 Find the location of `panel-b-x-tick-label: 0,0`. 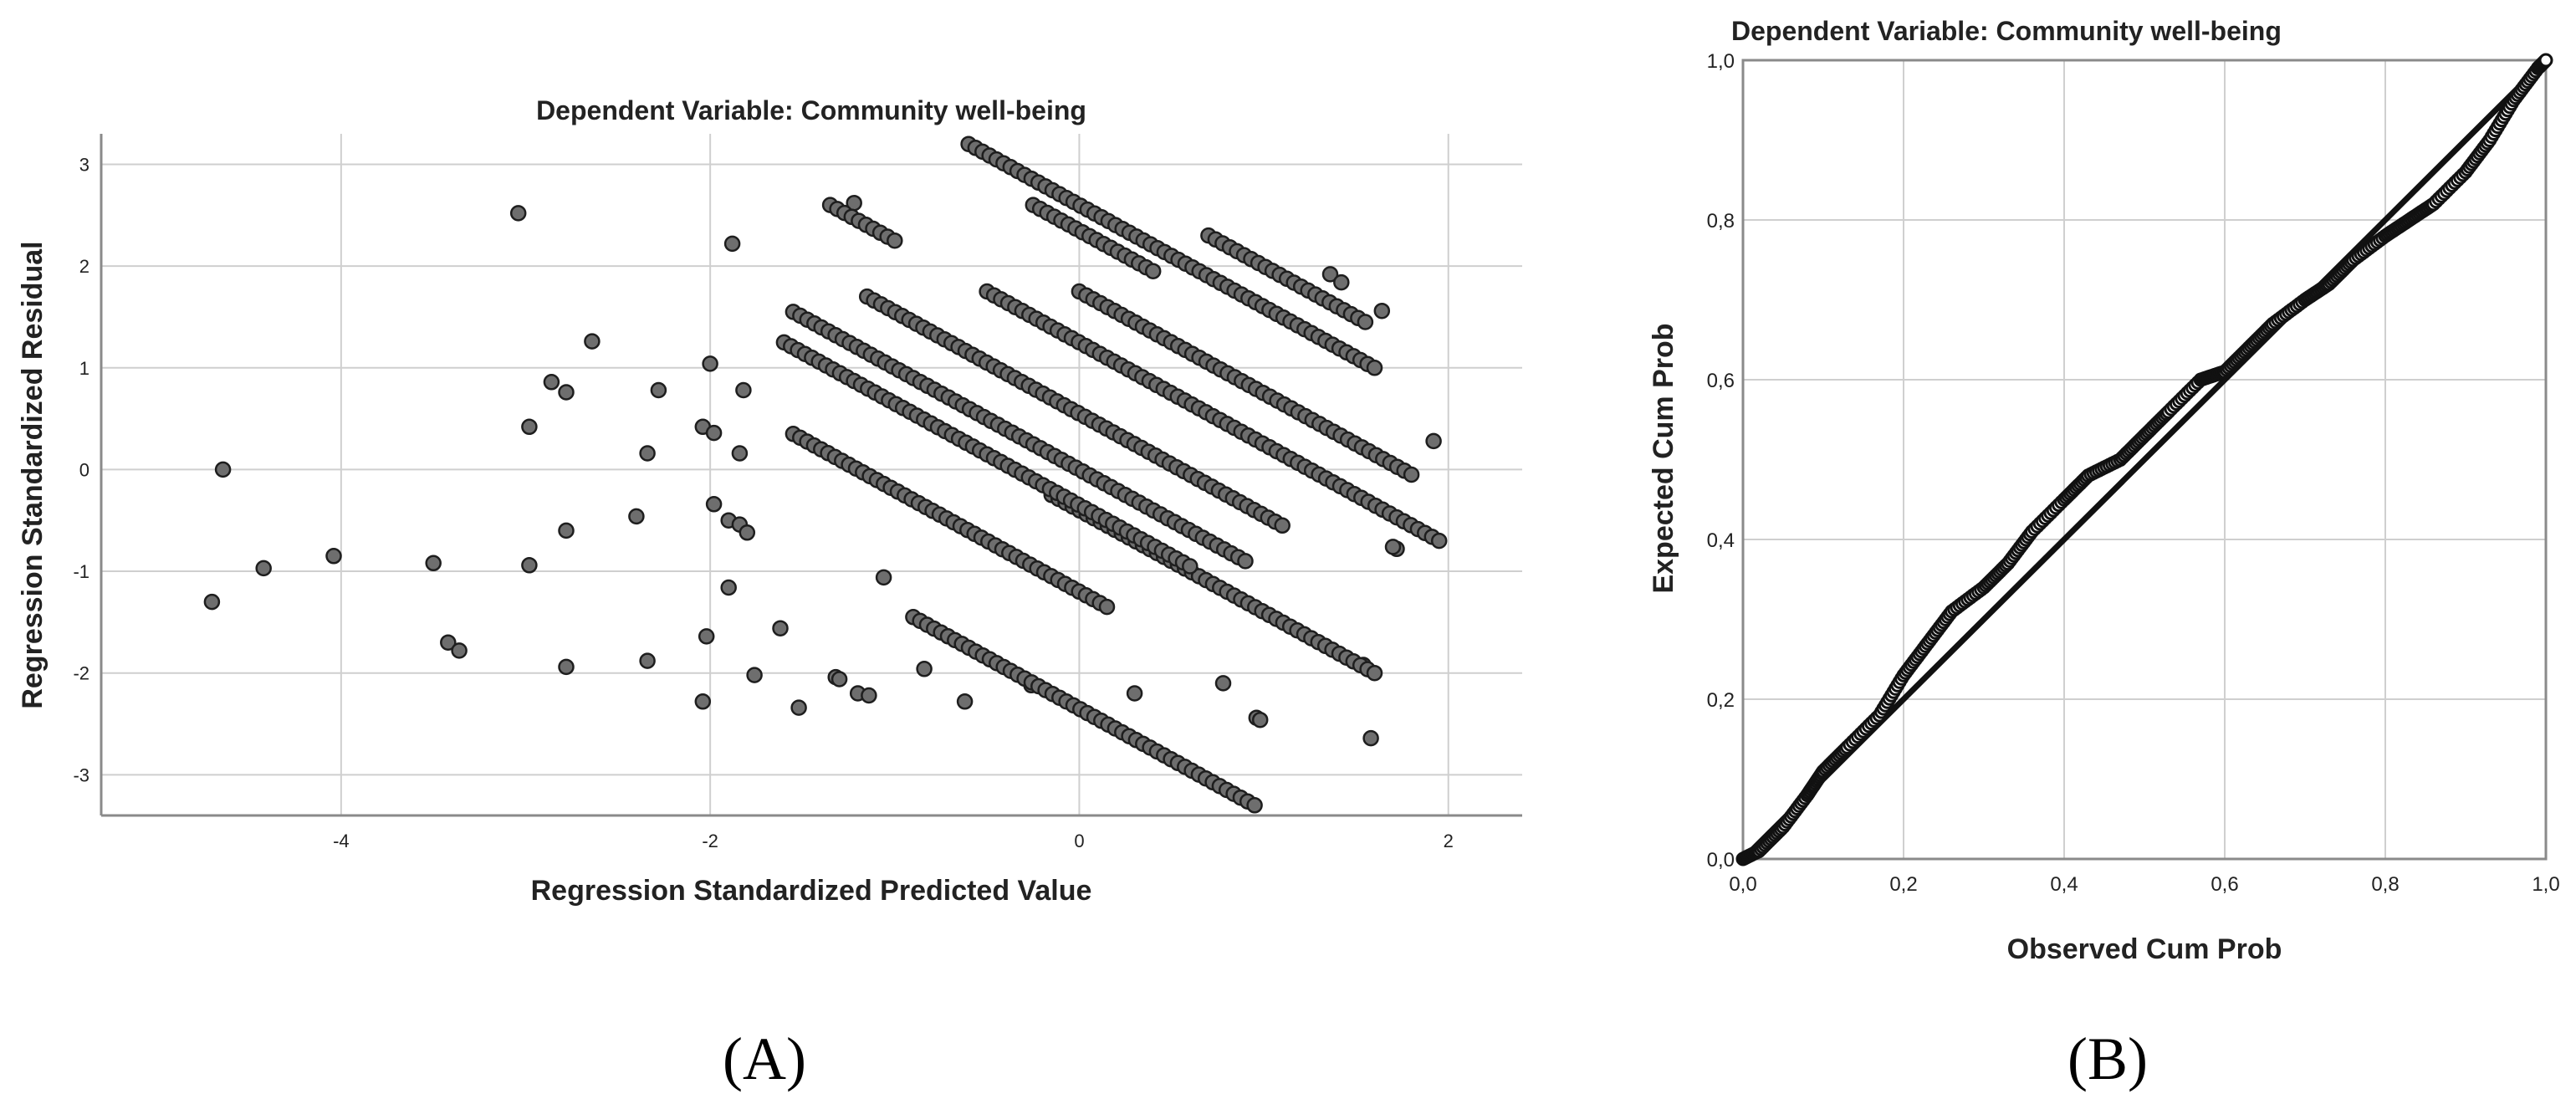

panel-b-x-tick-label: 0,0 is located at coordinates (1742, 884).